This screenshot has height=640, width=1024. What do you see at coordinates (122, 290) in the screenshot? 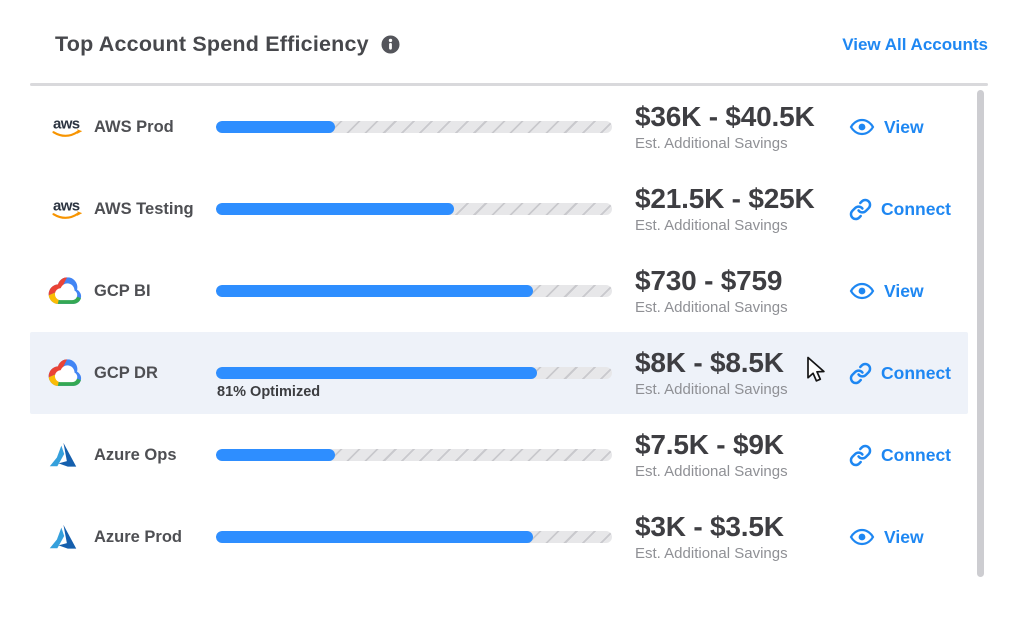
I see `account-name: GCP BI` at bounding box center [122, 290].